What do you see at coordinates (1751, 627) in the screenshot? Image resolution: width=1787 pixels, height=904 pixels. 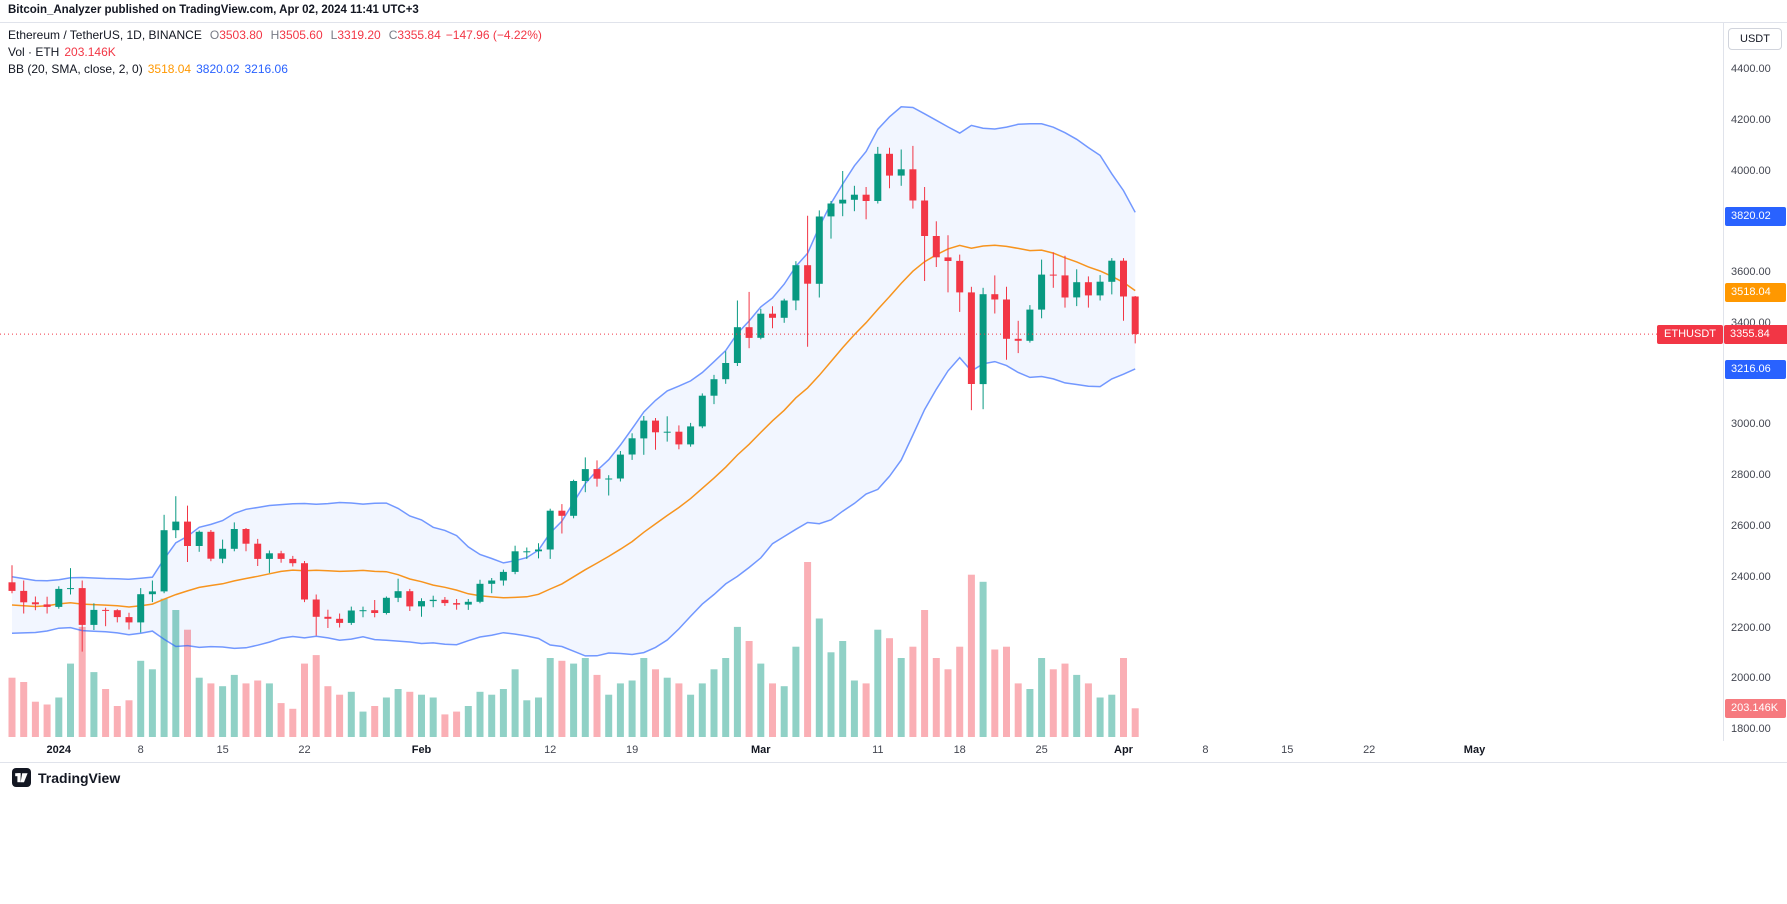 I see `price-tick-label: 2200.00` at bounding box center [1751, 627].